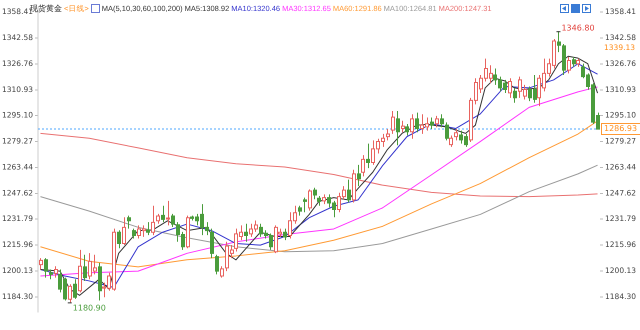 Image resolution: width=640 pixels, height=330 pixels. I want to click on ref-line-label: 1286.93, so click(621, 129).